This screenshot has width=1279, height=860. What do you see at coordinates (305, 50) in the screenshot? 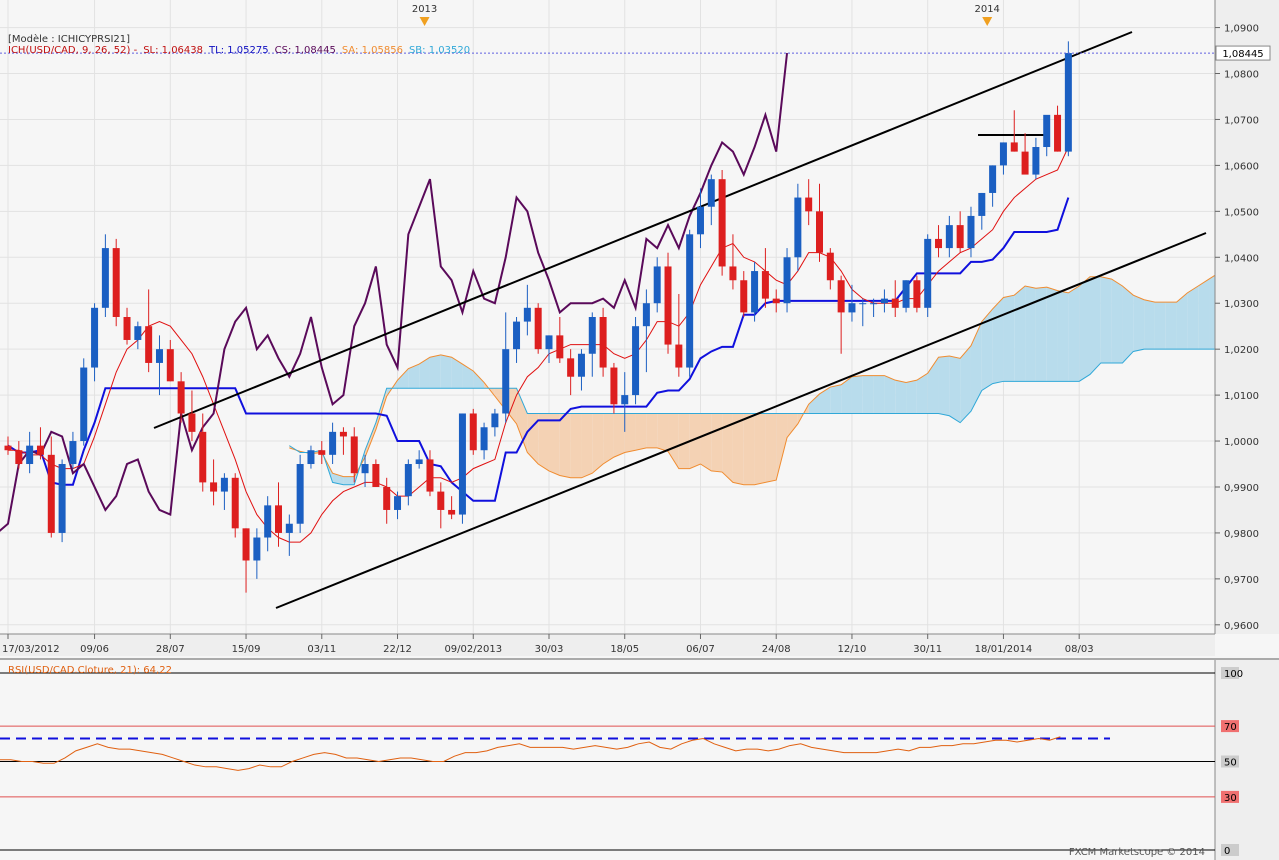
I see `cs-value: CS: 1,08445` at bounding box center [305, 50].